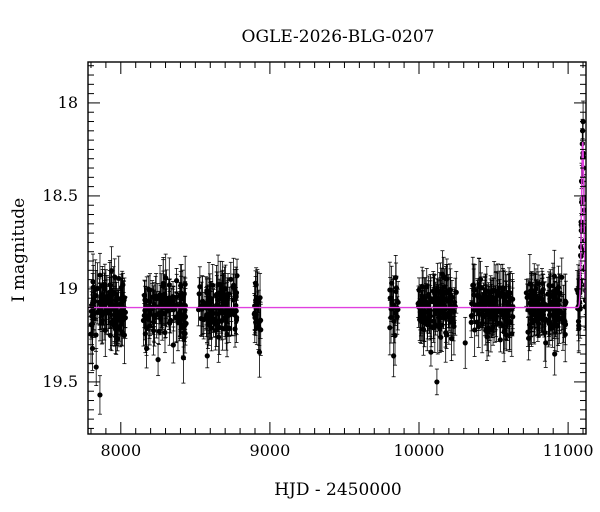  I want to click on x-axis-label: HJD - 2450000, so click(338, 490).